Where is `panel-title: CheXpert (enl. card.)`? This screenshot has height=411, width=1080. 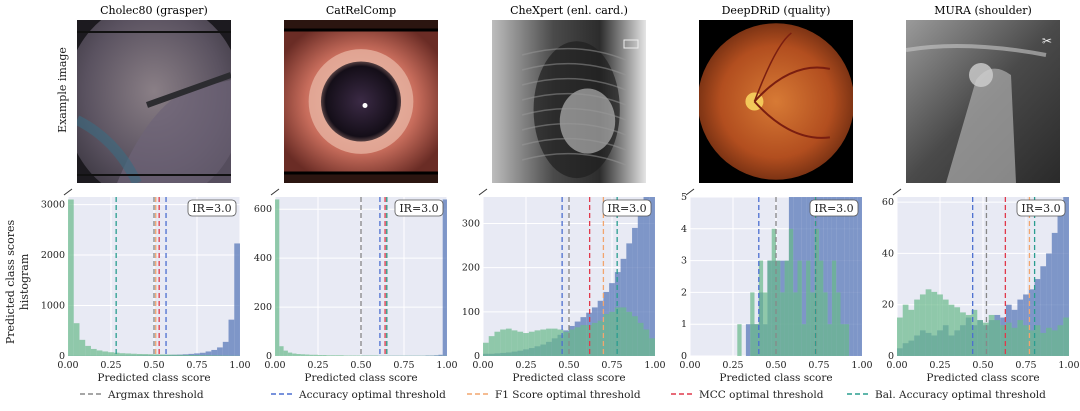
panel-title: CheXpert (enl. card.) is located at coordinates (569, 10).